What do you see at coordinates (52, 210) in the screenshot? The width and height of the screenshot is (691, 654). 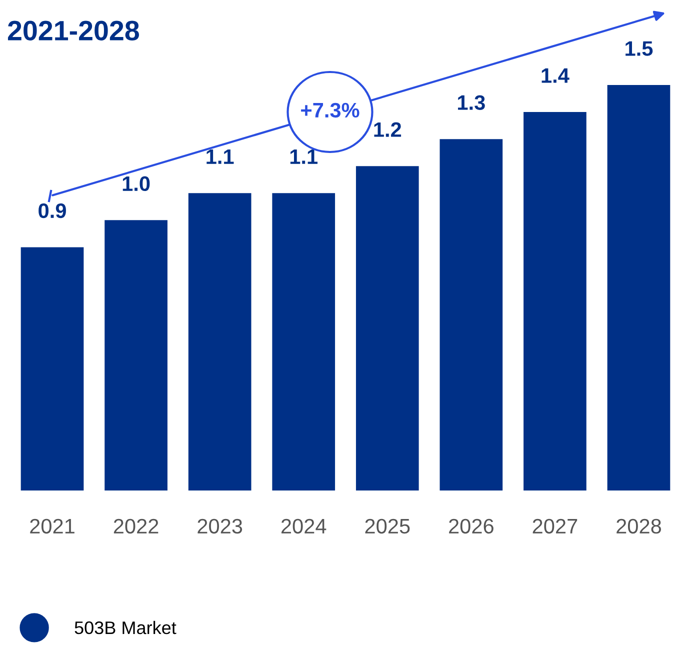 I see `data-label: 0.9` at bounding box center [52, 210].